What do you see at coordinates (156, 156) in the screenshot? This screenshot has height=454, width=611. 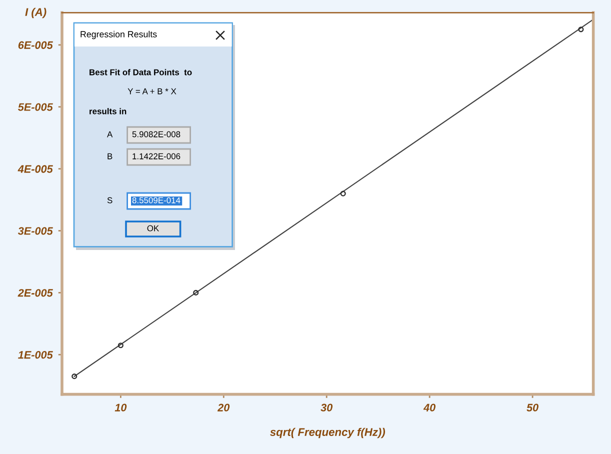 I see `annotation: 1.1422E-006` at bounding box center [156, 156].